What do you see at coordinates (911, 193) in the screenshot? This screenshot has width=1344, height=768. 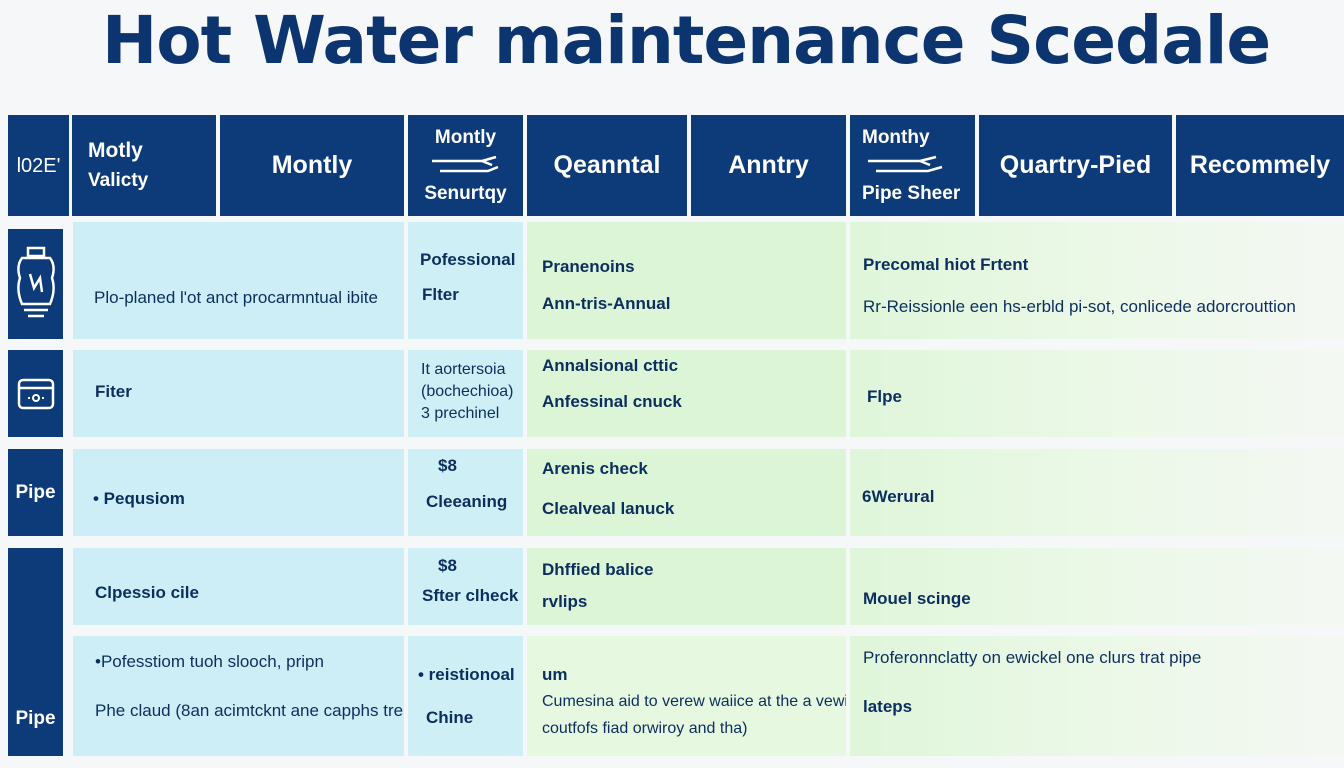 I see `header-label: Pipe Sheer` at bounding box center [911, 193].